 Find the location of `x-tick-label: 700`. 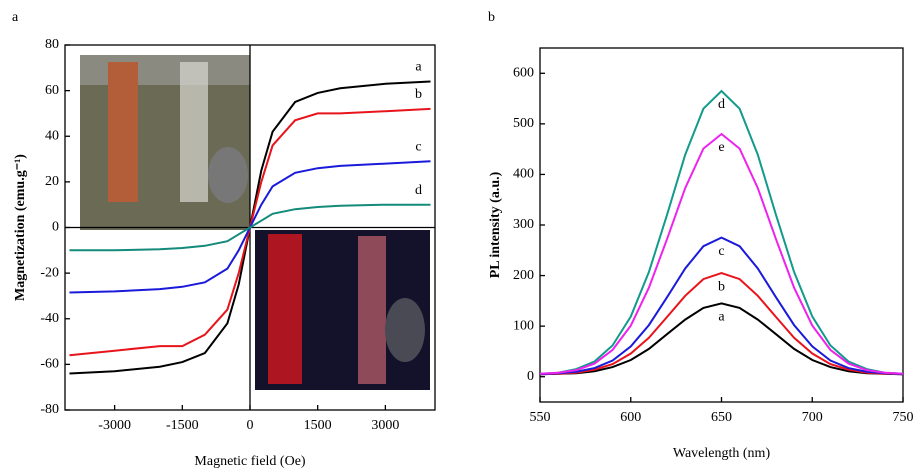

x-tick-label: 700 is located at coordinates (812, 417).